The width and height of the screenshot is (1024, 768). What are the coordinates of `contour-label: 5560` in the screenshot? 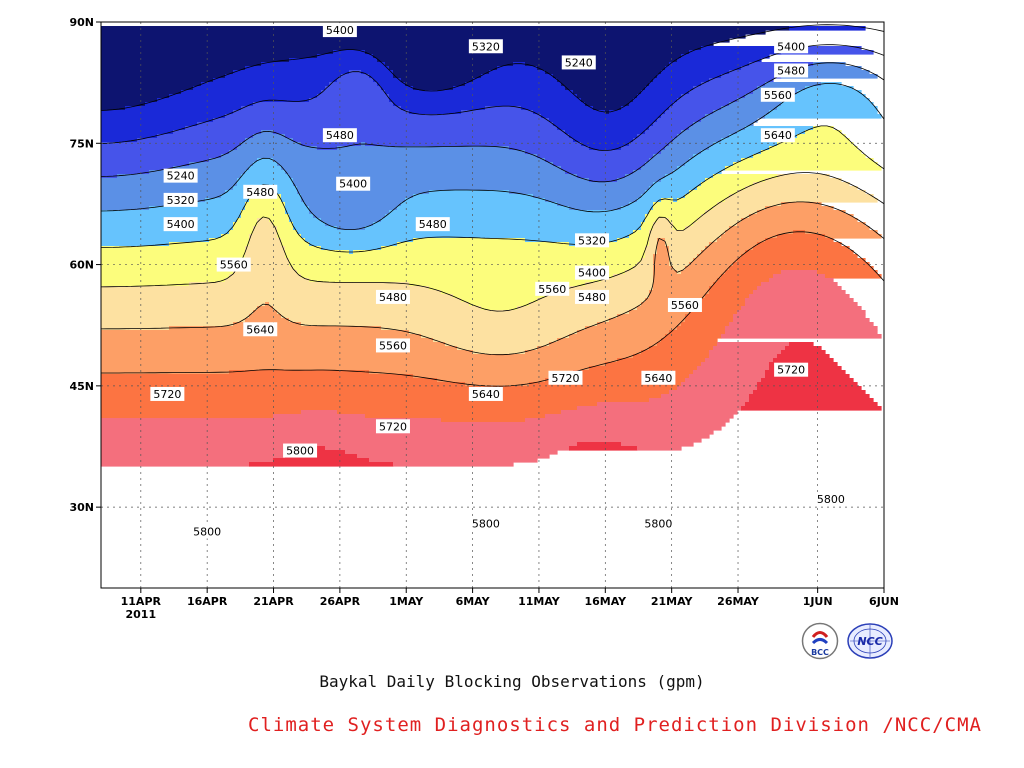 It's located at (392, 345).